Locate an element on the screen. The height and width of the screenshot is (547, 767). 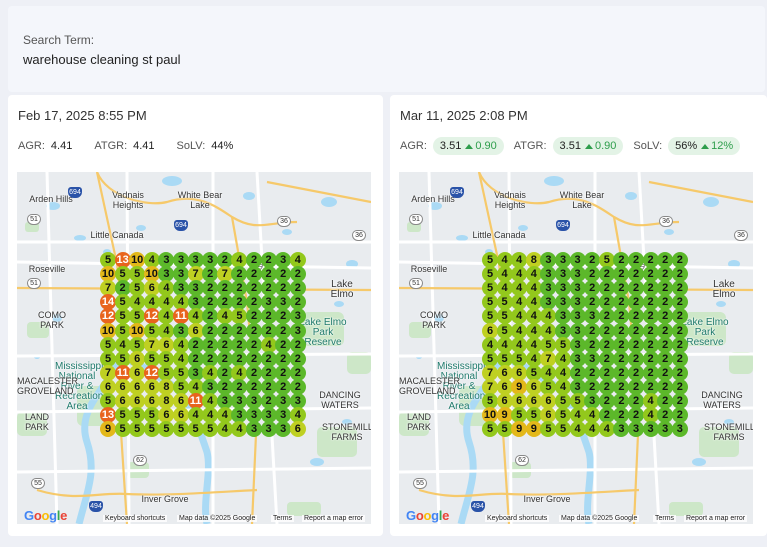
map-footer-data: Map data ©2025 Google is located at coordinates (217, 518).